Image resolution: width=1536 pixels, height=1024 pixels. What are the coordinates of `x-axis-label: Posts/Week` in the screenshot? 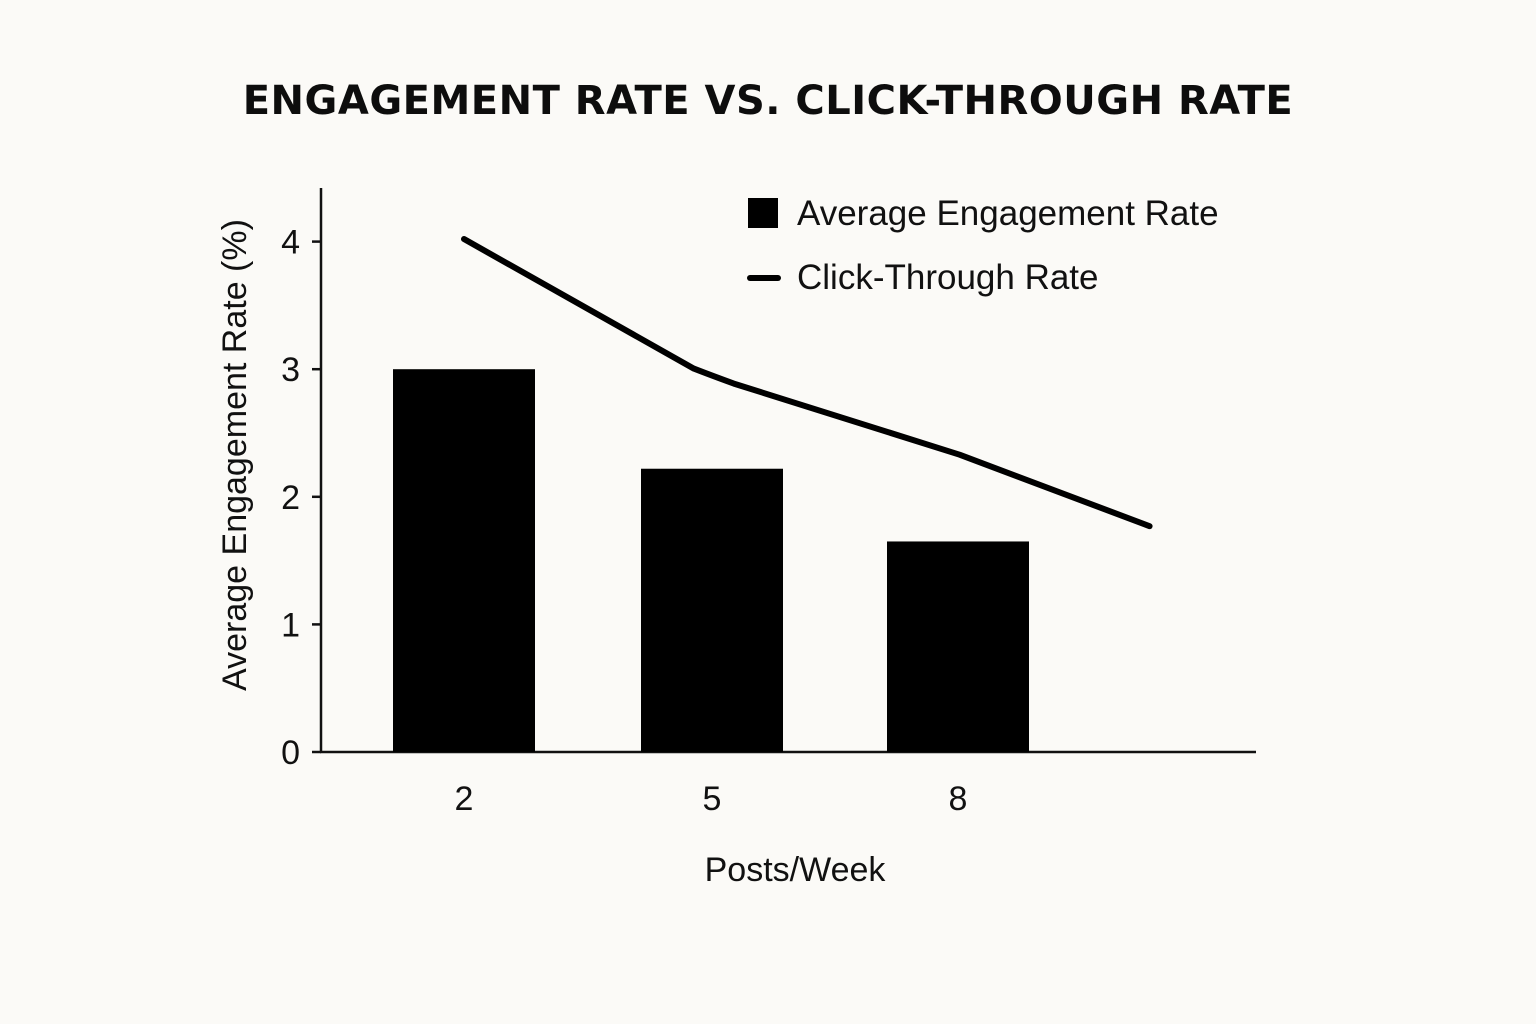 It's located at (796, 870).